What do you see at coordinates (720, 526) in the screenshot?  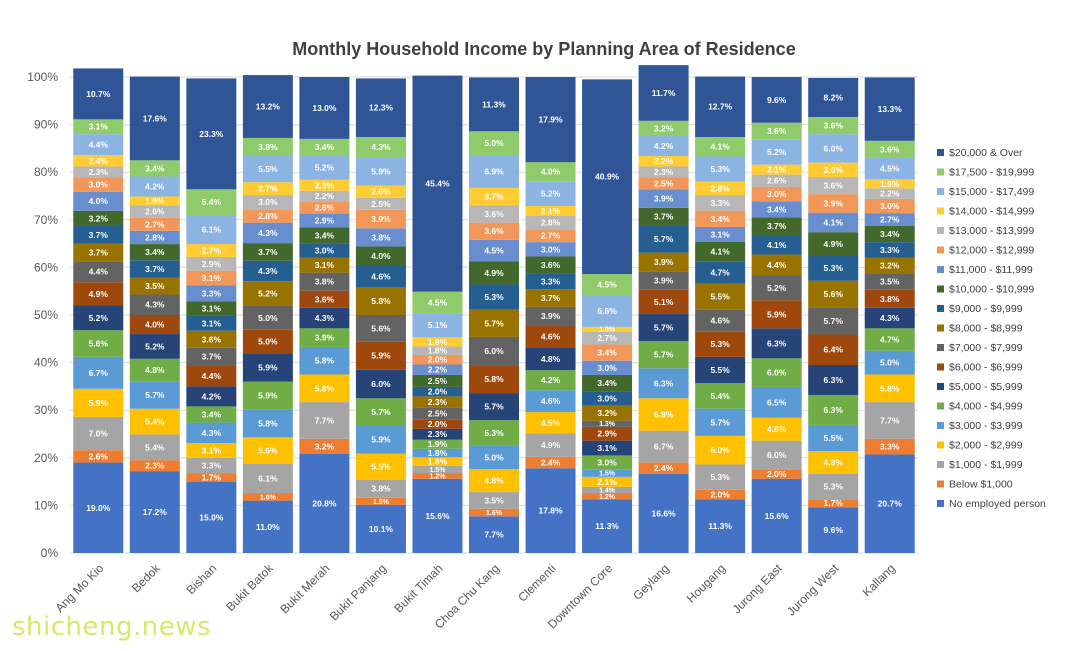 I see `data-label: 11.3%` at bounding box center [720, 526].